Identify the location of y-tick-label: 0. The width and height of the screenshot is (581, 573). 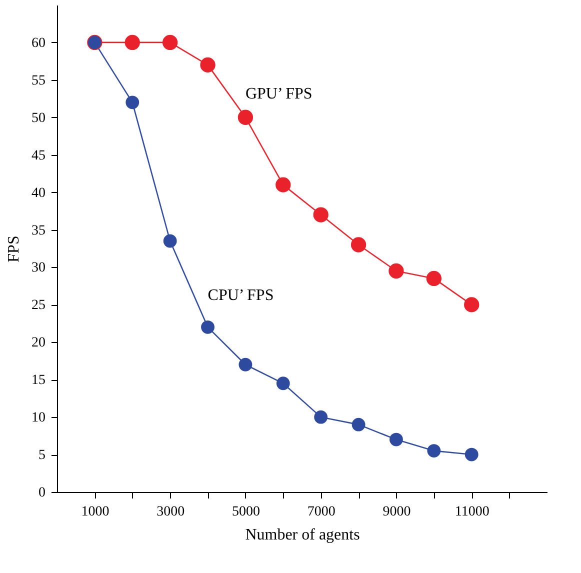
(42, 493).